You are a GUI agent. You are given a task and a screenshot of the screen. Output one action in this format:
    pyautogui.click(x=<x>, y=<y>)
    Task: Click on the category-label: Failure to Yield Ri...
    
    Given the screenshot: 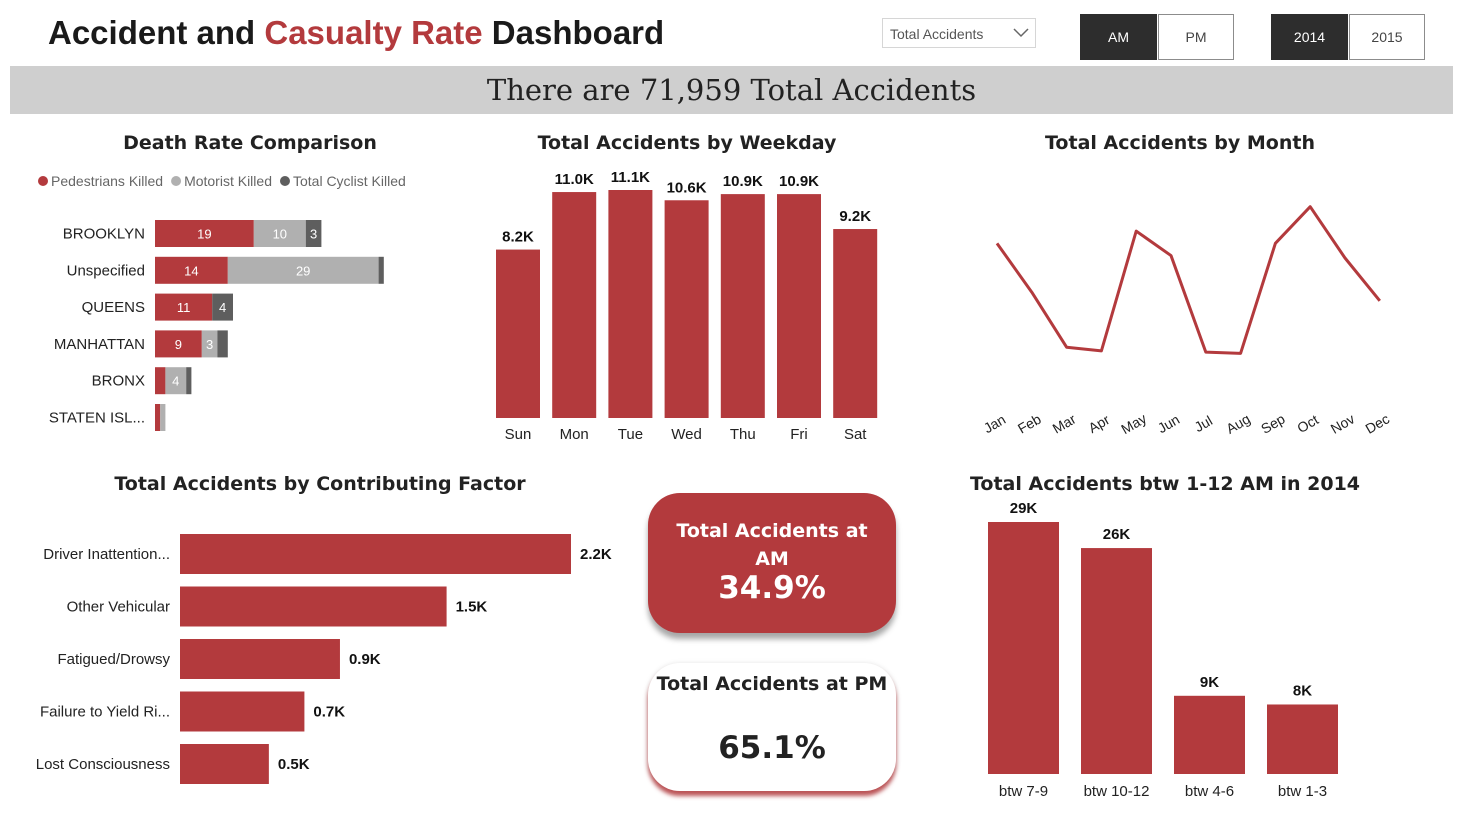 What is the action you would take?
    pyautogui.click(x=105, y=712)
    